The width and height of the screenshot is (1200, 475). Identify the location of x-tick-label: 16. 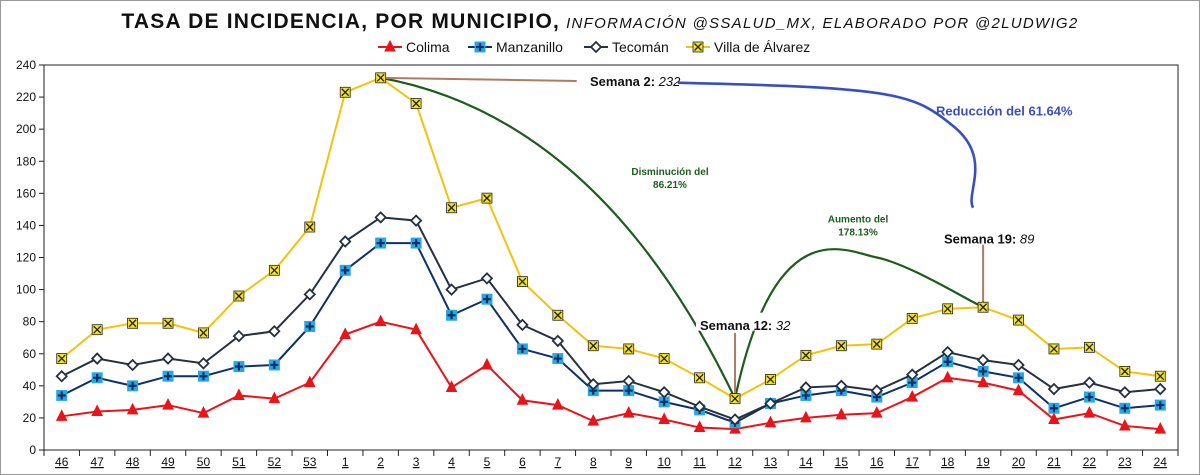
(877, 462).